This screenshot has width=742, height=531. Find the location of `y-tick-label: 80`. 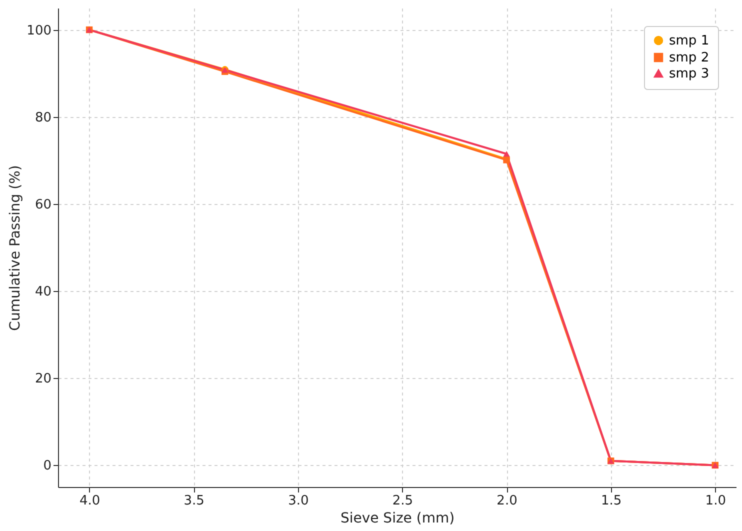

y-tick-label: 80 is located at coordinates (43, 118).